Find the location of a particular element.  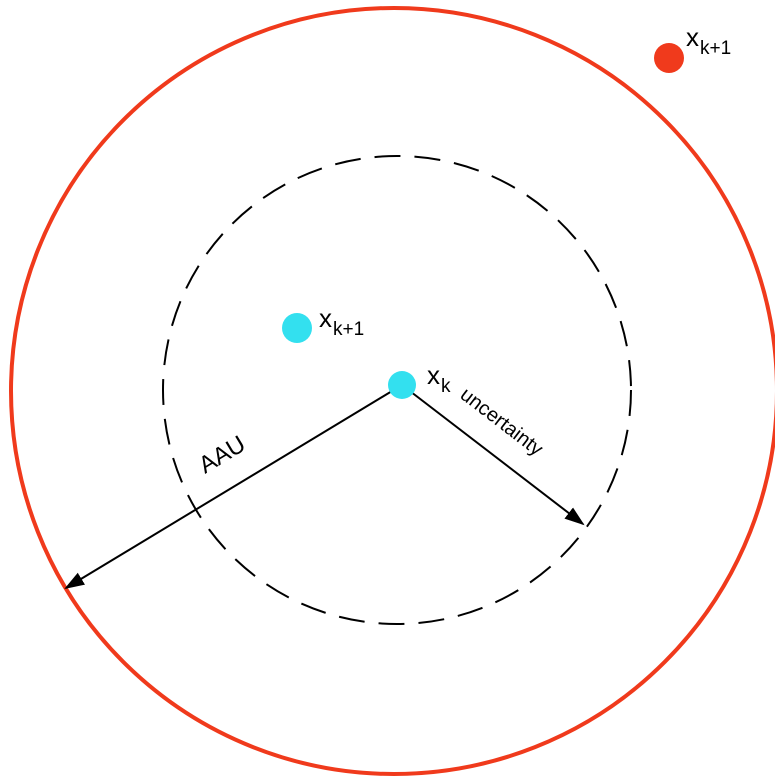

aau-arrow is located at coordinates (233, 487).